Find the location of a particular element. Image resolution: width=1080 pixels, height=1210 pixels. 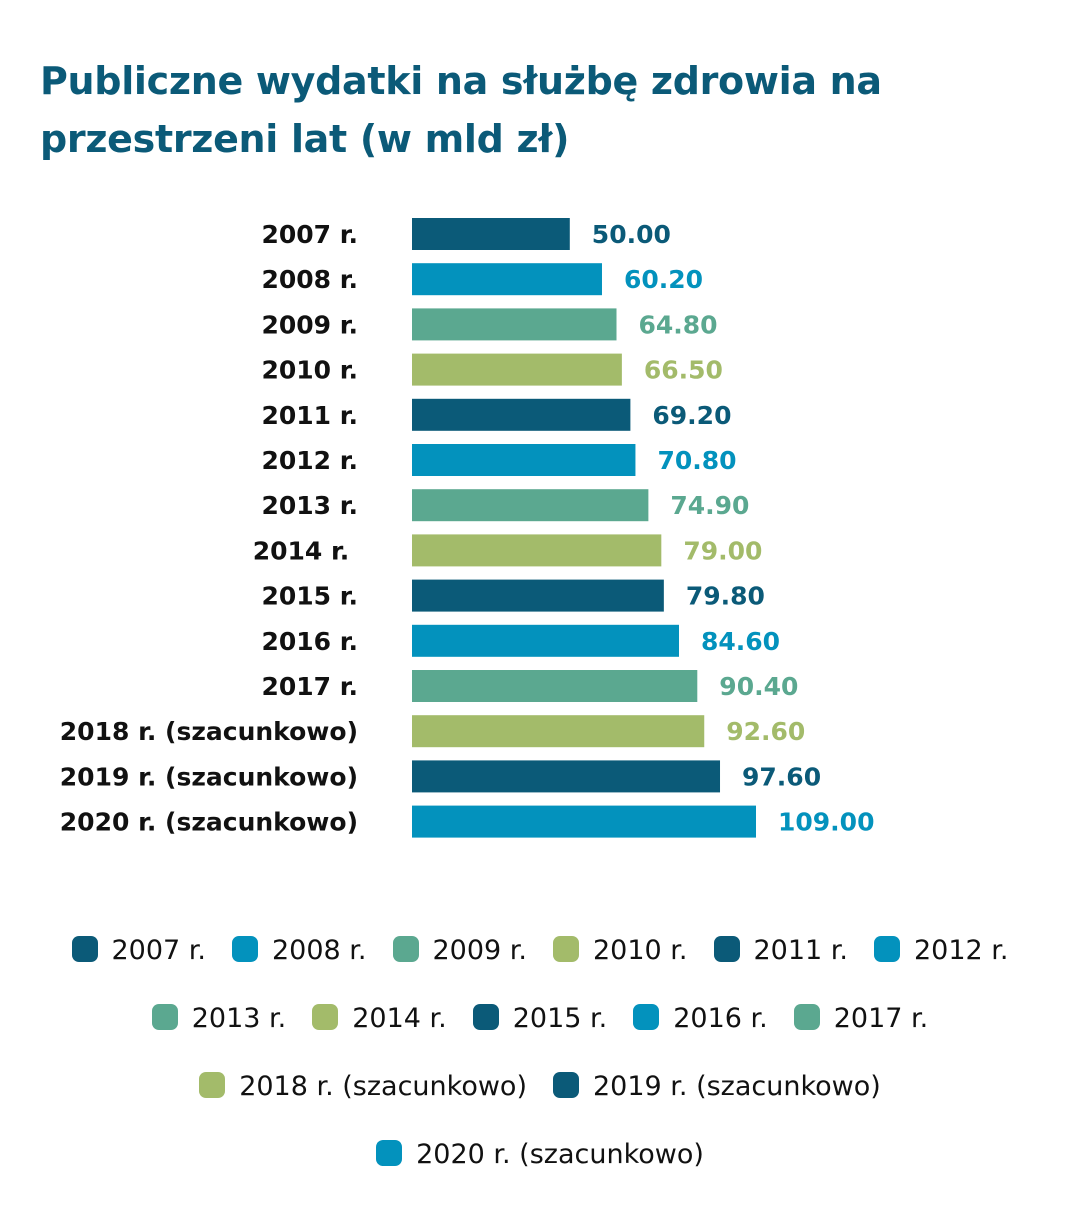

legend-label: 2019 r. (szacunkowo) is located at coordinates (737, 1086).